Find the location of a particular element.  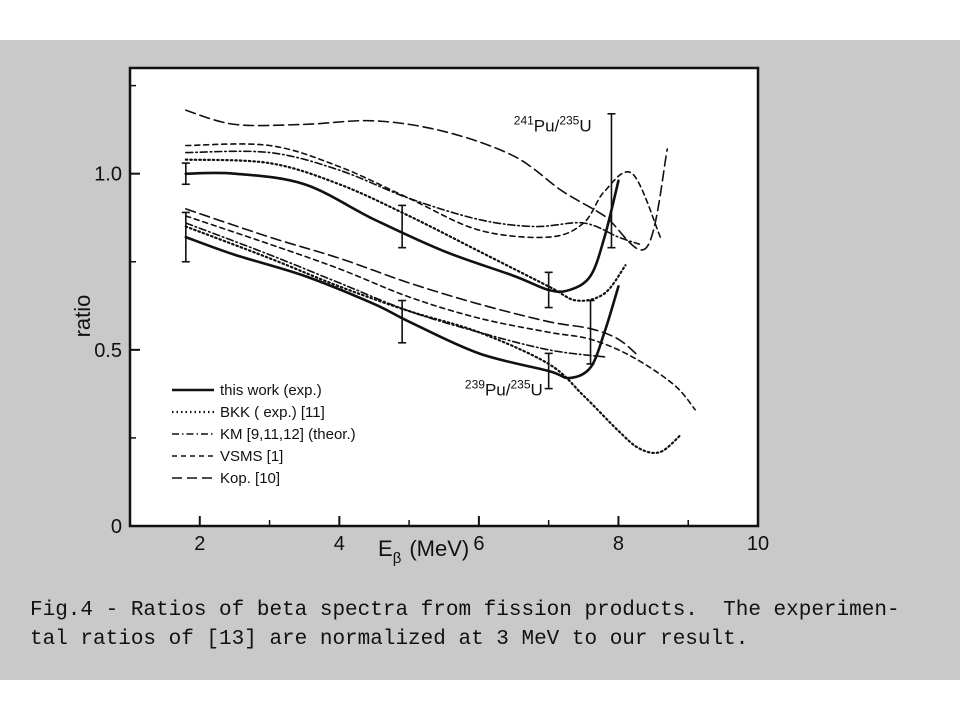

y-tick-label: 0.5 is located at coordinates (108, 351).